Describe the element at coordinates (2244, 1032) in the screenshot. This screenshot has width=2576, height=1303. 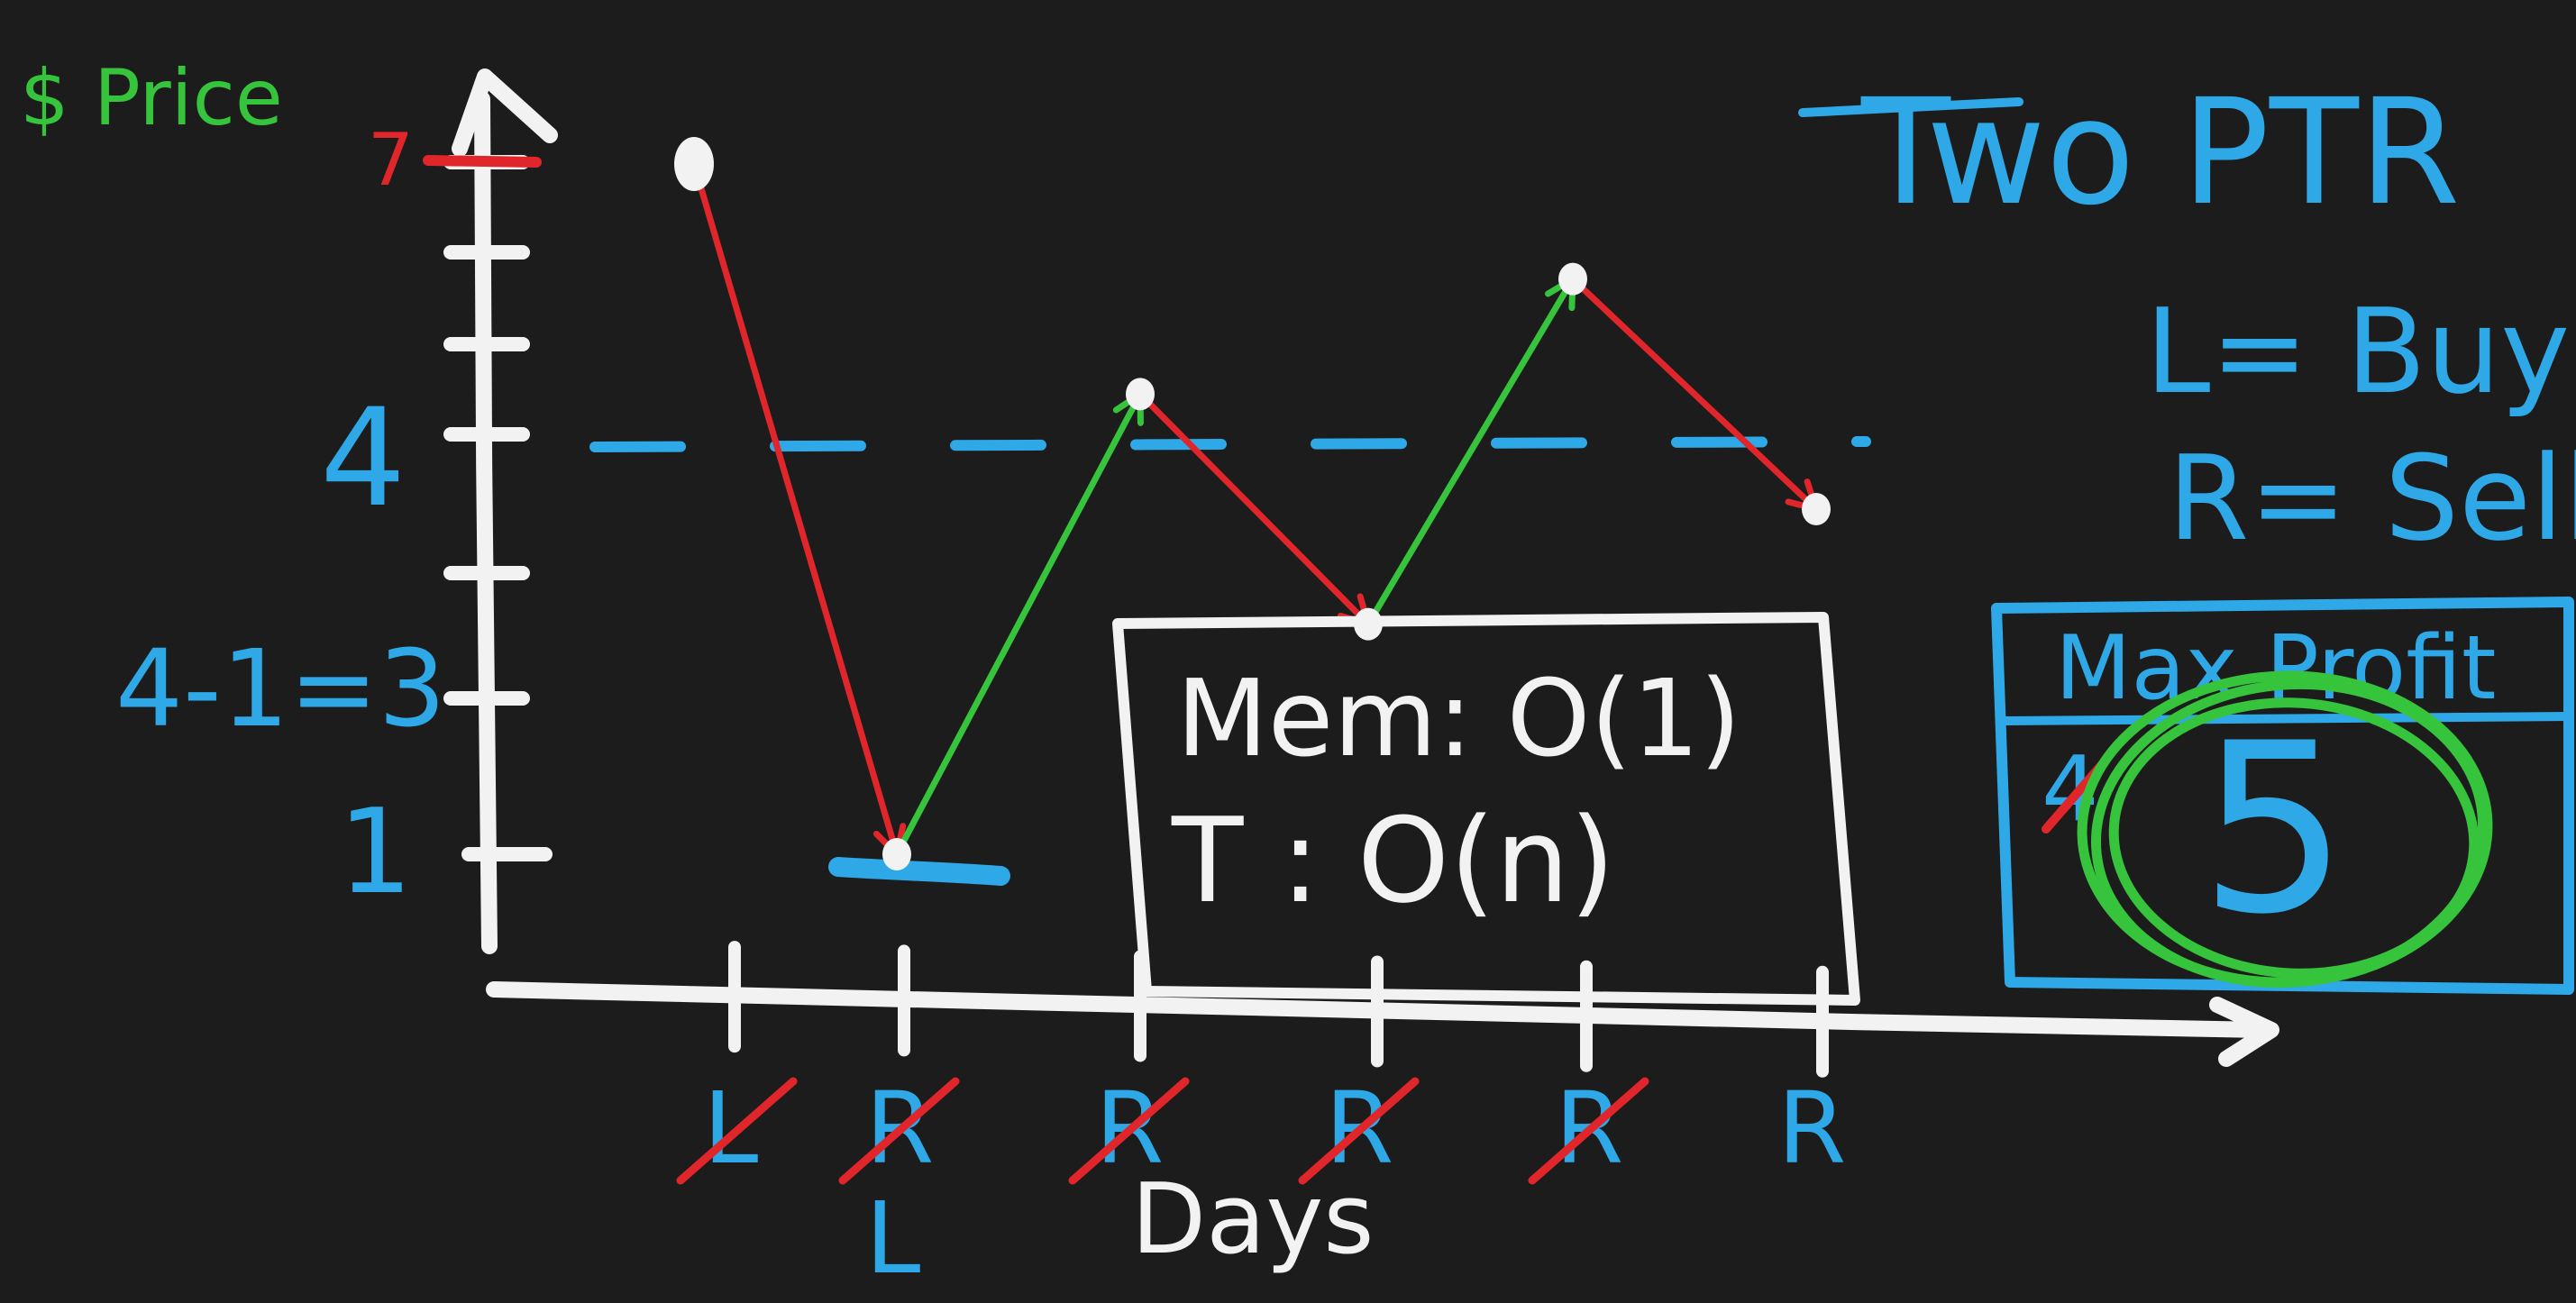
I see `x-axis-arrowhead` at that location.